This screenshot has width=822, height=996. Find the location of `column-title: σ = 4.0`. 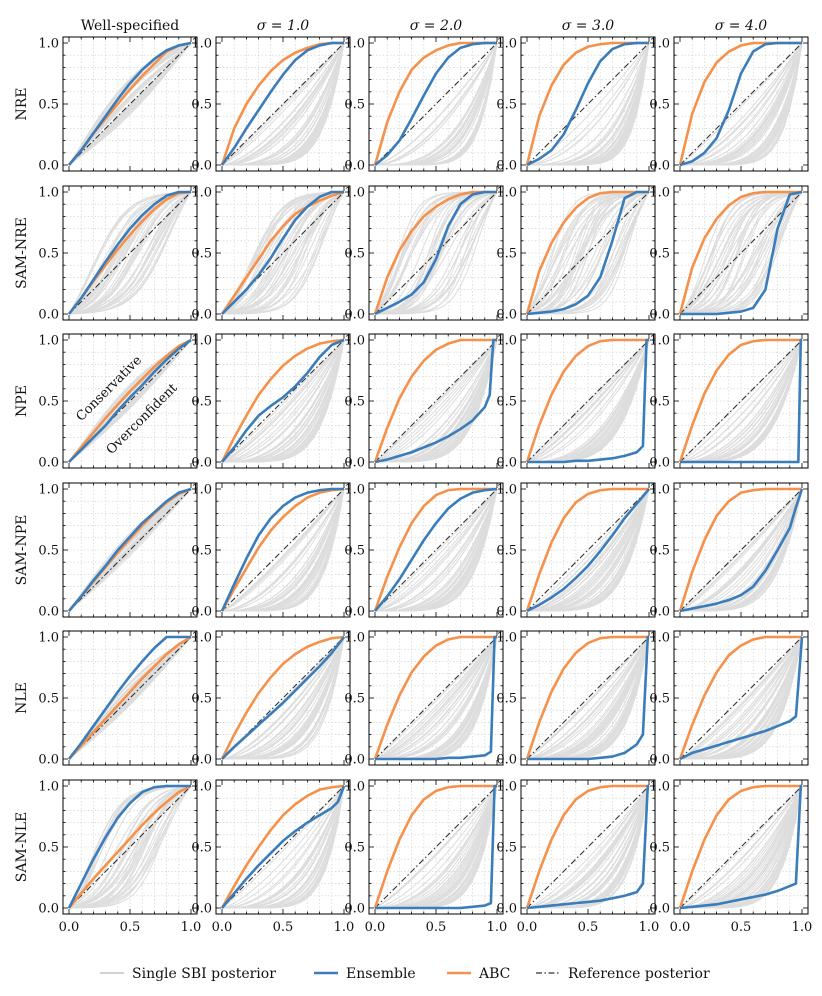

column-title: σ = 4.0 is located at coordinates (741, 26).